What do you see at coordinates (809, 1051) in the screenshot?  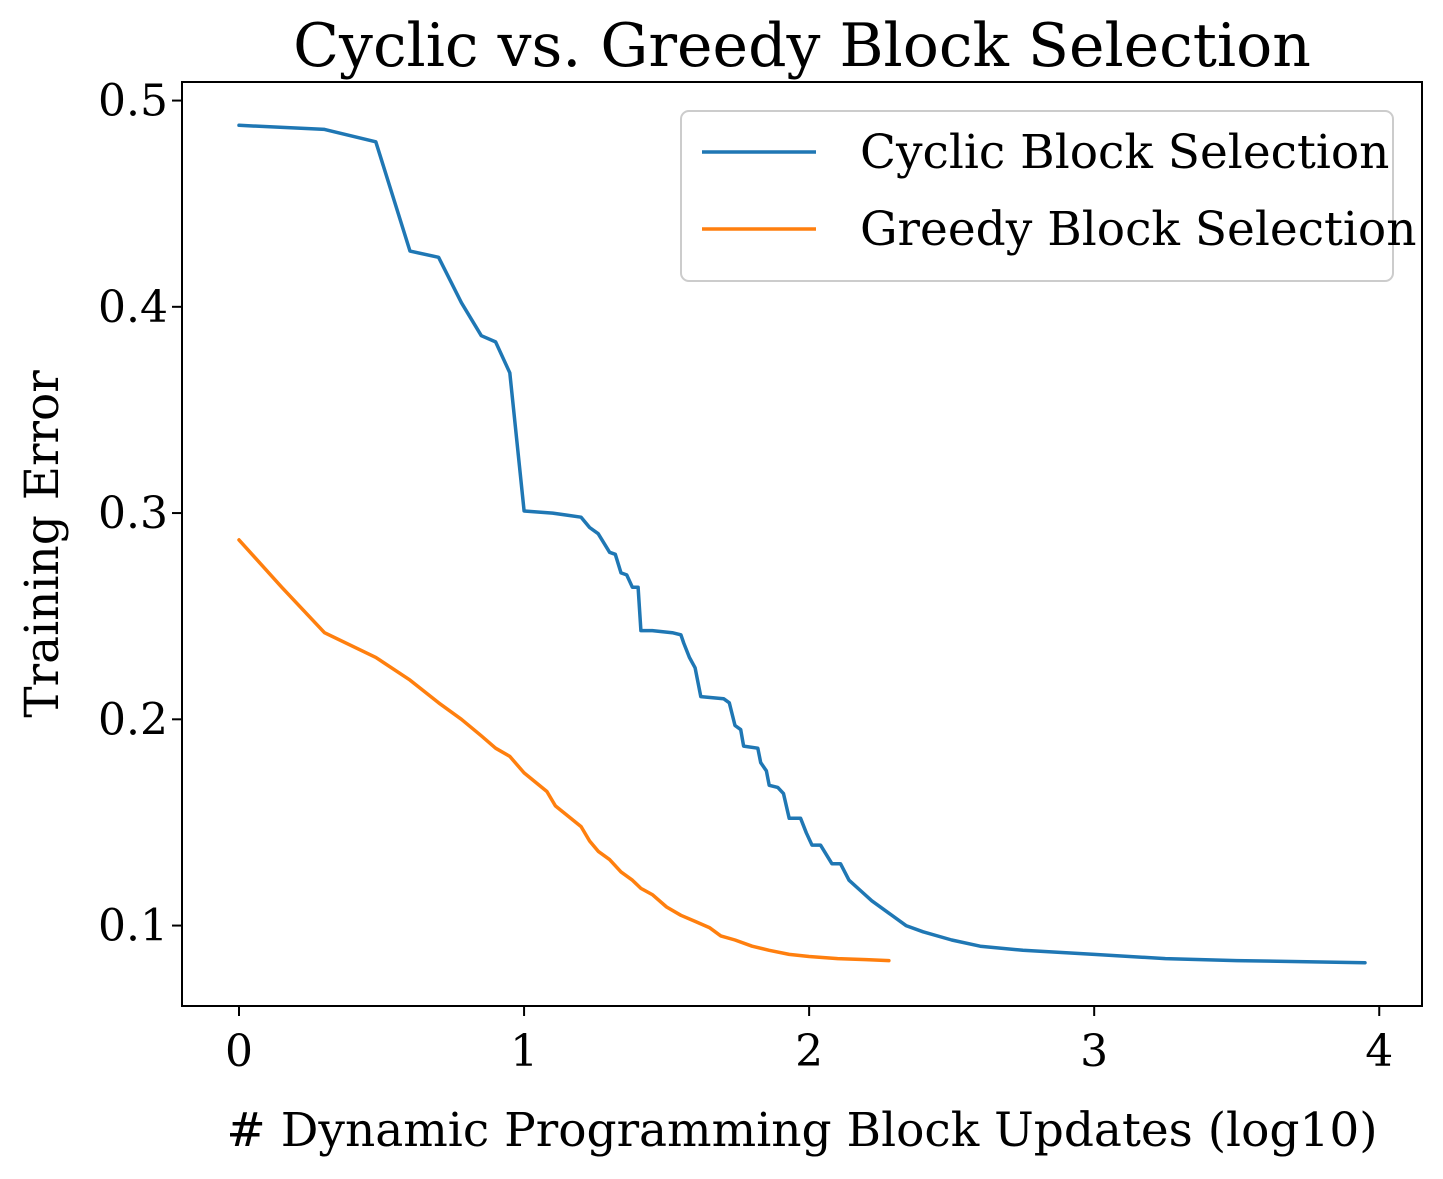 I see `x-tick-label: 2` at bounding box center [809, 1051].